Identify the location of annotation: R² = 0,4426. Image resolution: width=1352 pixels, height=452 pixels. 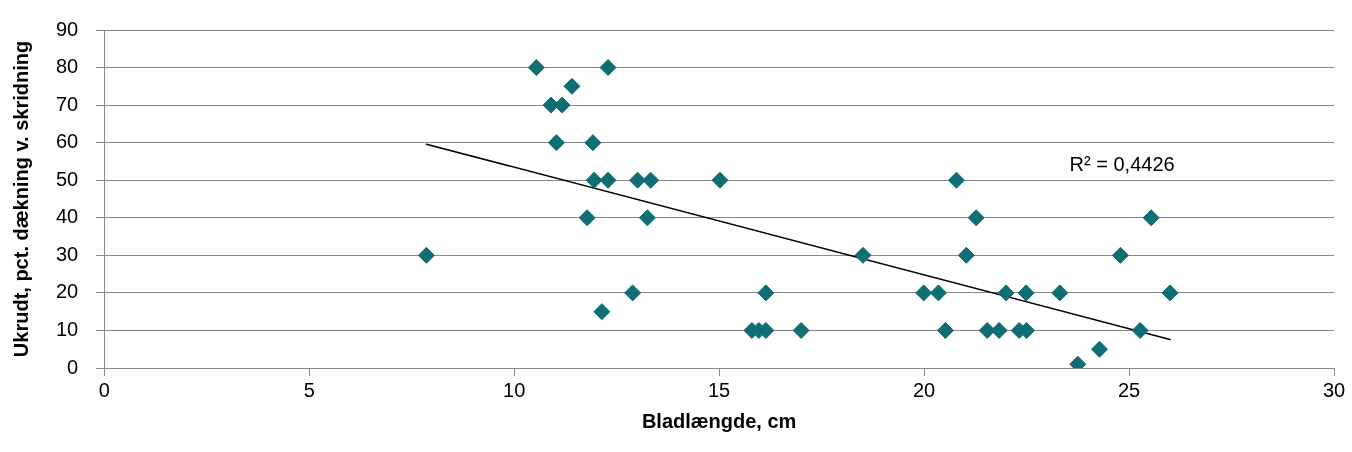
(1122, 163).